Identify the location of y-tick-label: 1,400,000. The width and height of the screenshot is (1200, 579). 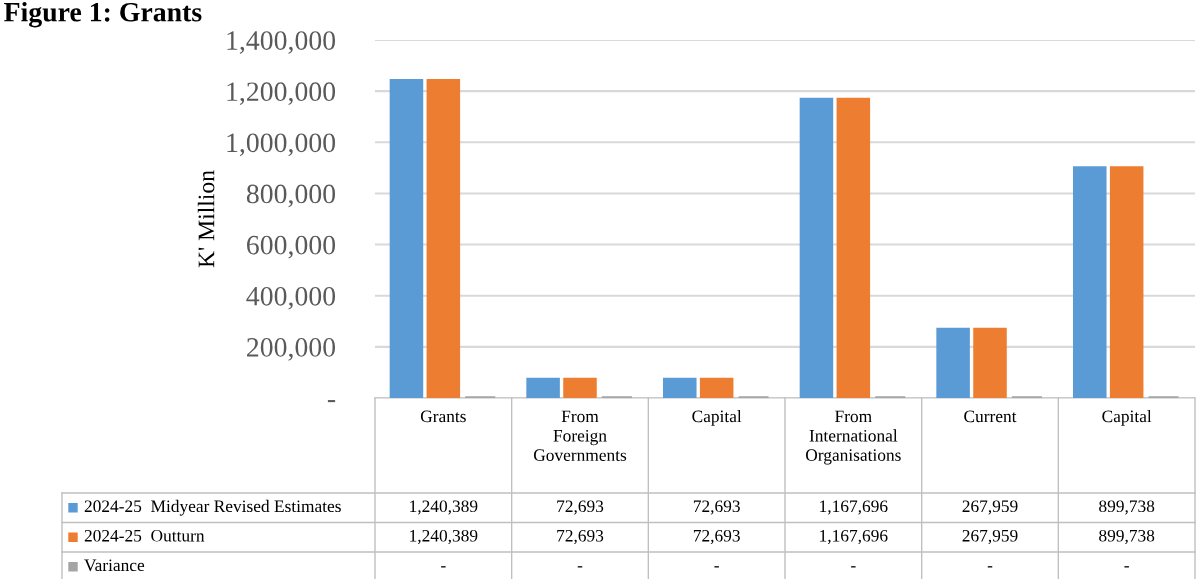
(281, 42).